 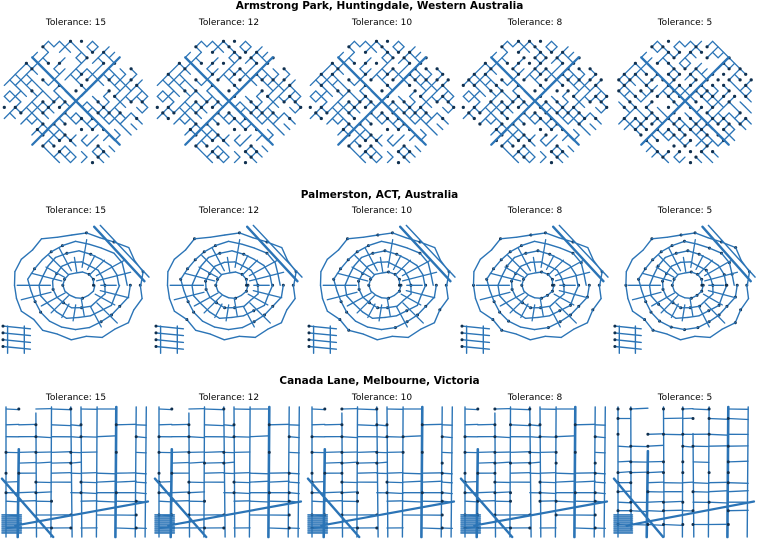 I want to click on panel-canada-tol-10: Tolerance: 10, so click(x=382, y=466).